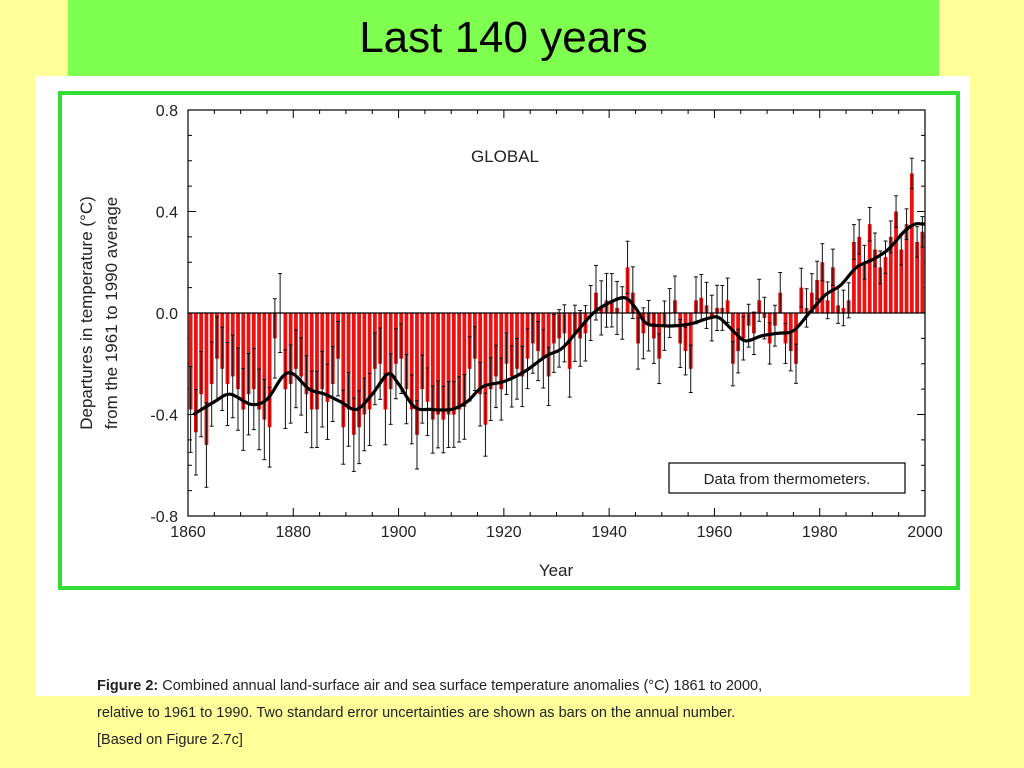 The height and width of the screenshot is (768, 1024). I want to click on x-tick-label: 1980, so click(820, 532).